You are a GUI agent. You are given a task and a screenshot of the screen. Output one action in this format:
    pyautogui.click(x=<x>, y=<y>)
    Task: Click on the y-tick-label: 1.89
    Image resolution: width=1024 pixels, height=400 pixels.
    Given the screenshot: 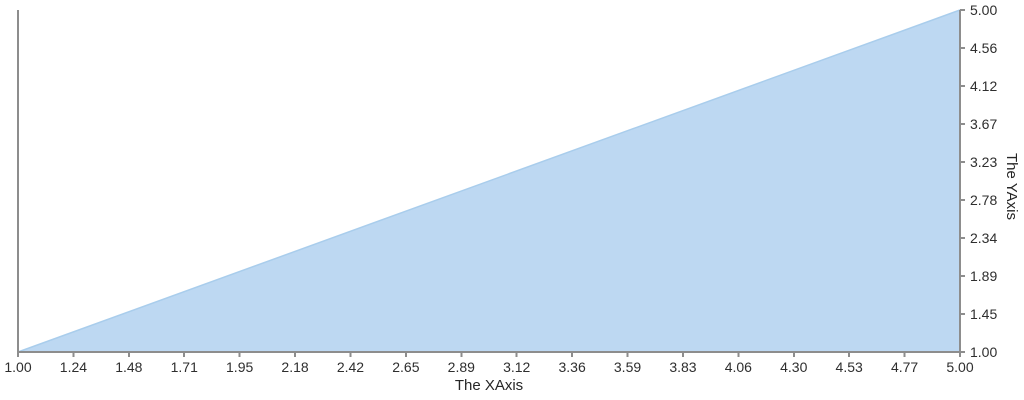 What is the action you would take?
    pyautogui.click(x=984, y=276)
    